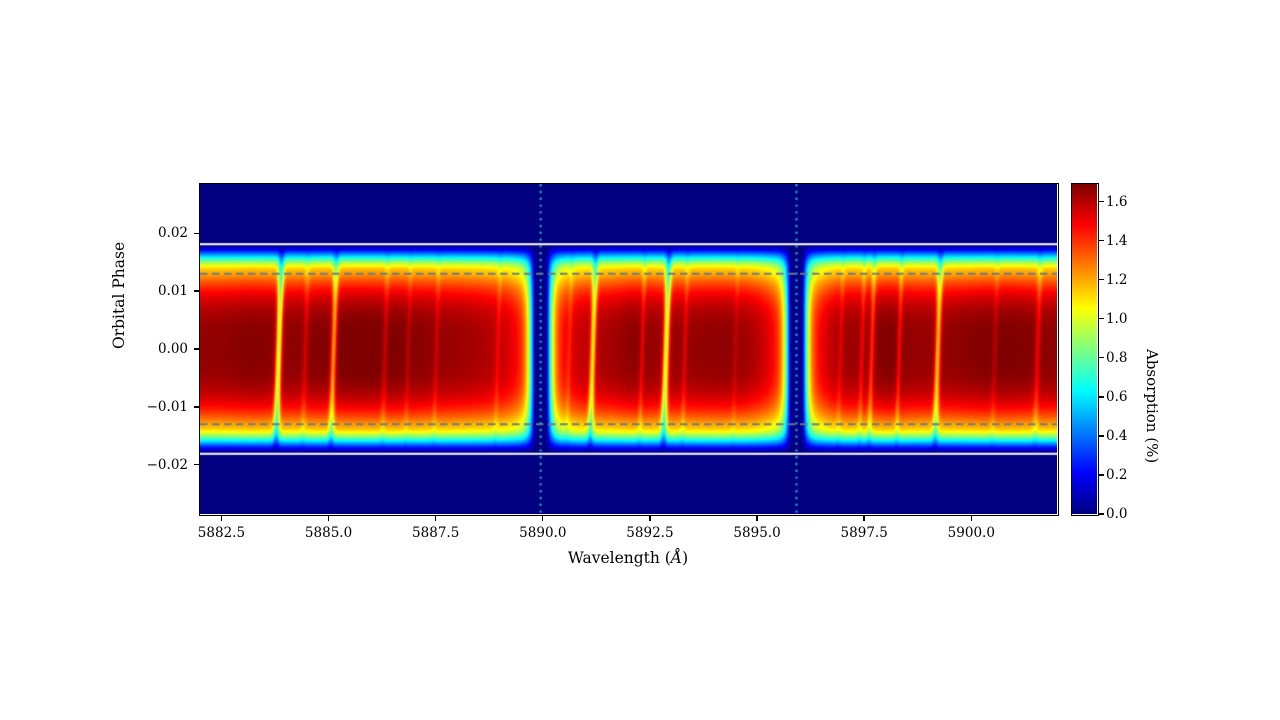  What do you see at coordinates (757, 533) in the screenshot?
I see `x-tick-label: 5895.0` at bounding box center [757, 533].